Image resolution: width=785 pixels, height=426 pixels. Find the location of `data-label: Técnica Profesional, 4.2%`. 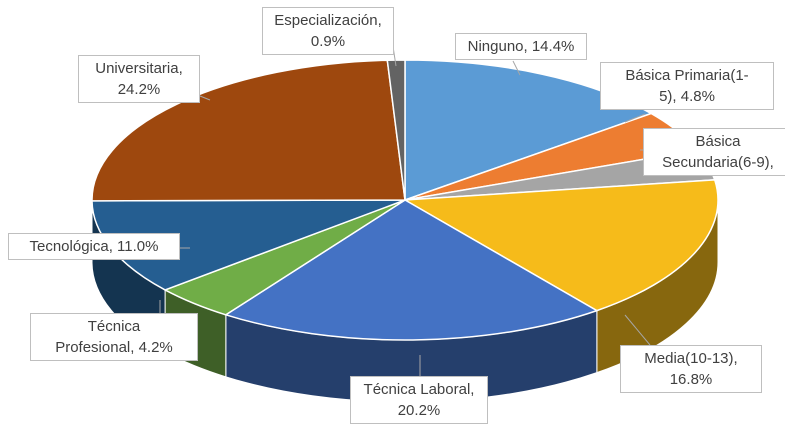

data-label: Técnica Profesional, 4.2% is located at coordinates (114, 337).